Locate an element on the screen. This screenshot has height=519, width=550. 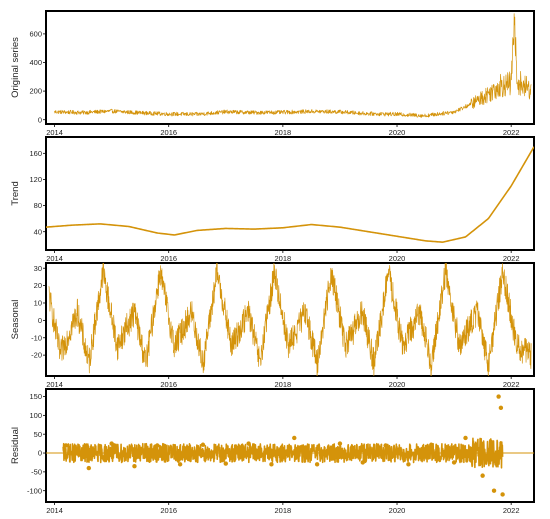
residual-band is located at coordinates (283, 453).